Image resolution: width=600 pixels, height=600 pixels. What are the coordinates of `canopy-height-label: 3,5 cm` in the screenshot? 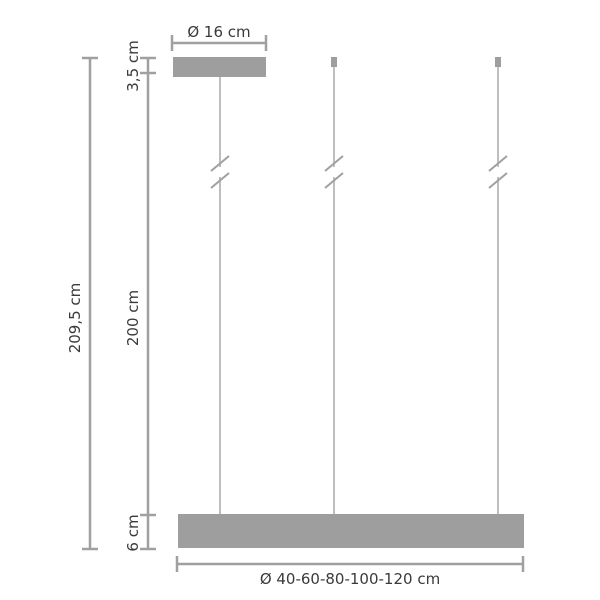 It's located at (133, 65).